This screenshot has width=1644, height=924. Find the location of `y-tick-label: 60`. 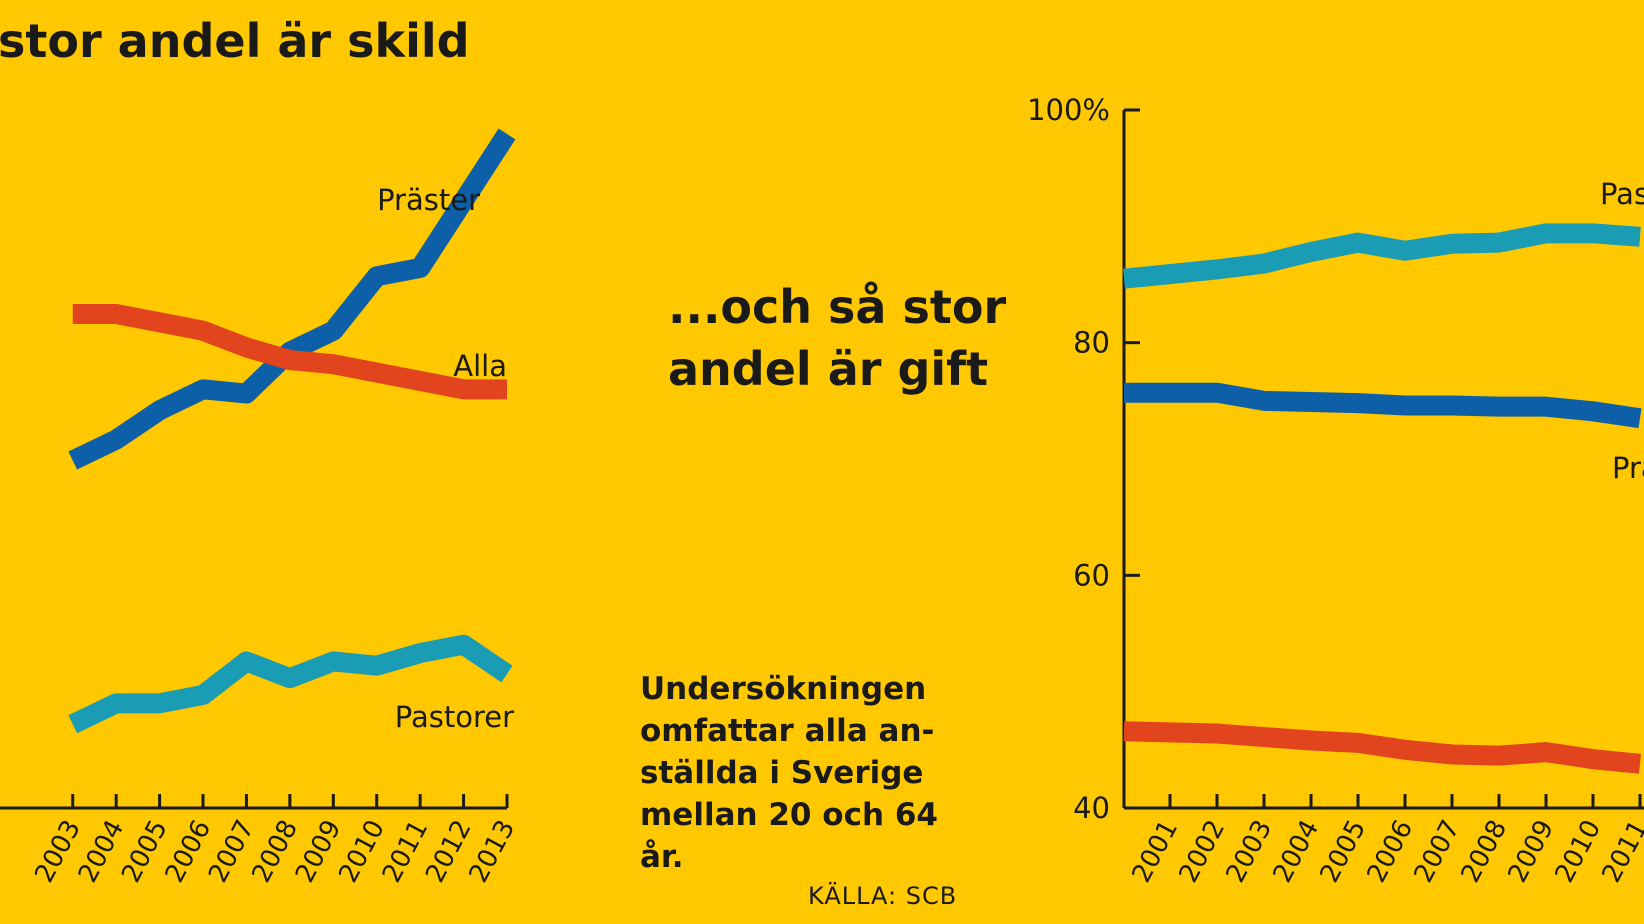

y-tick-label: 60 is located at coordinates (1091, 575).